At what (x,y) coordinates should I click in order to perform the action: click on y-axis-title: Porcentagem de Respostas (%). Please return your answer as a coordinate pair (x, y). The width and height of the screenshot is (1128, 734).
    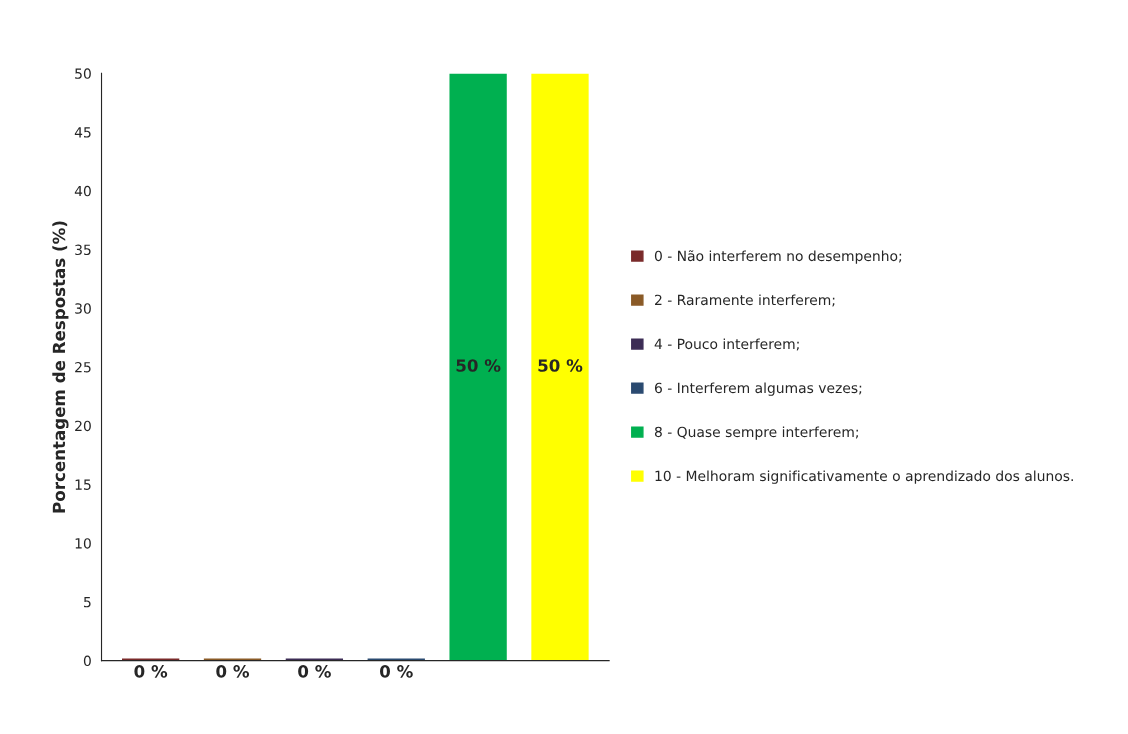
    Looking at the image, I should click on (60, 367).